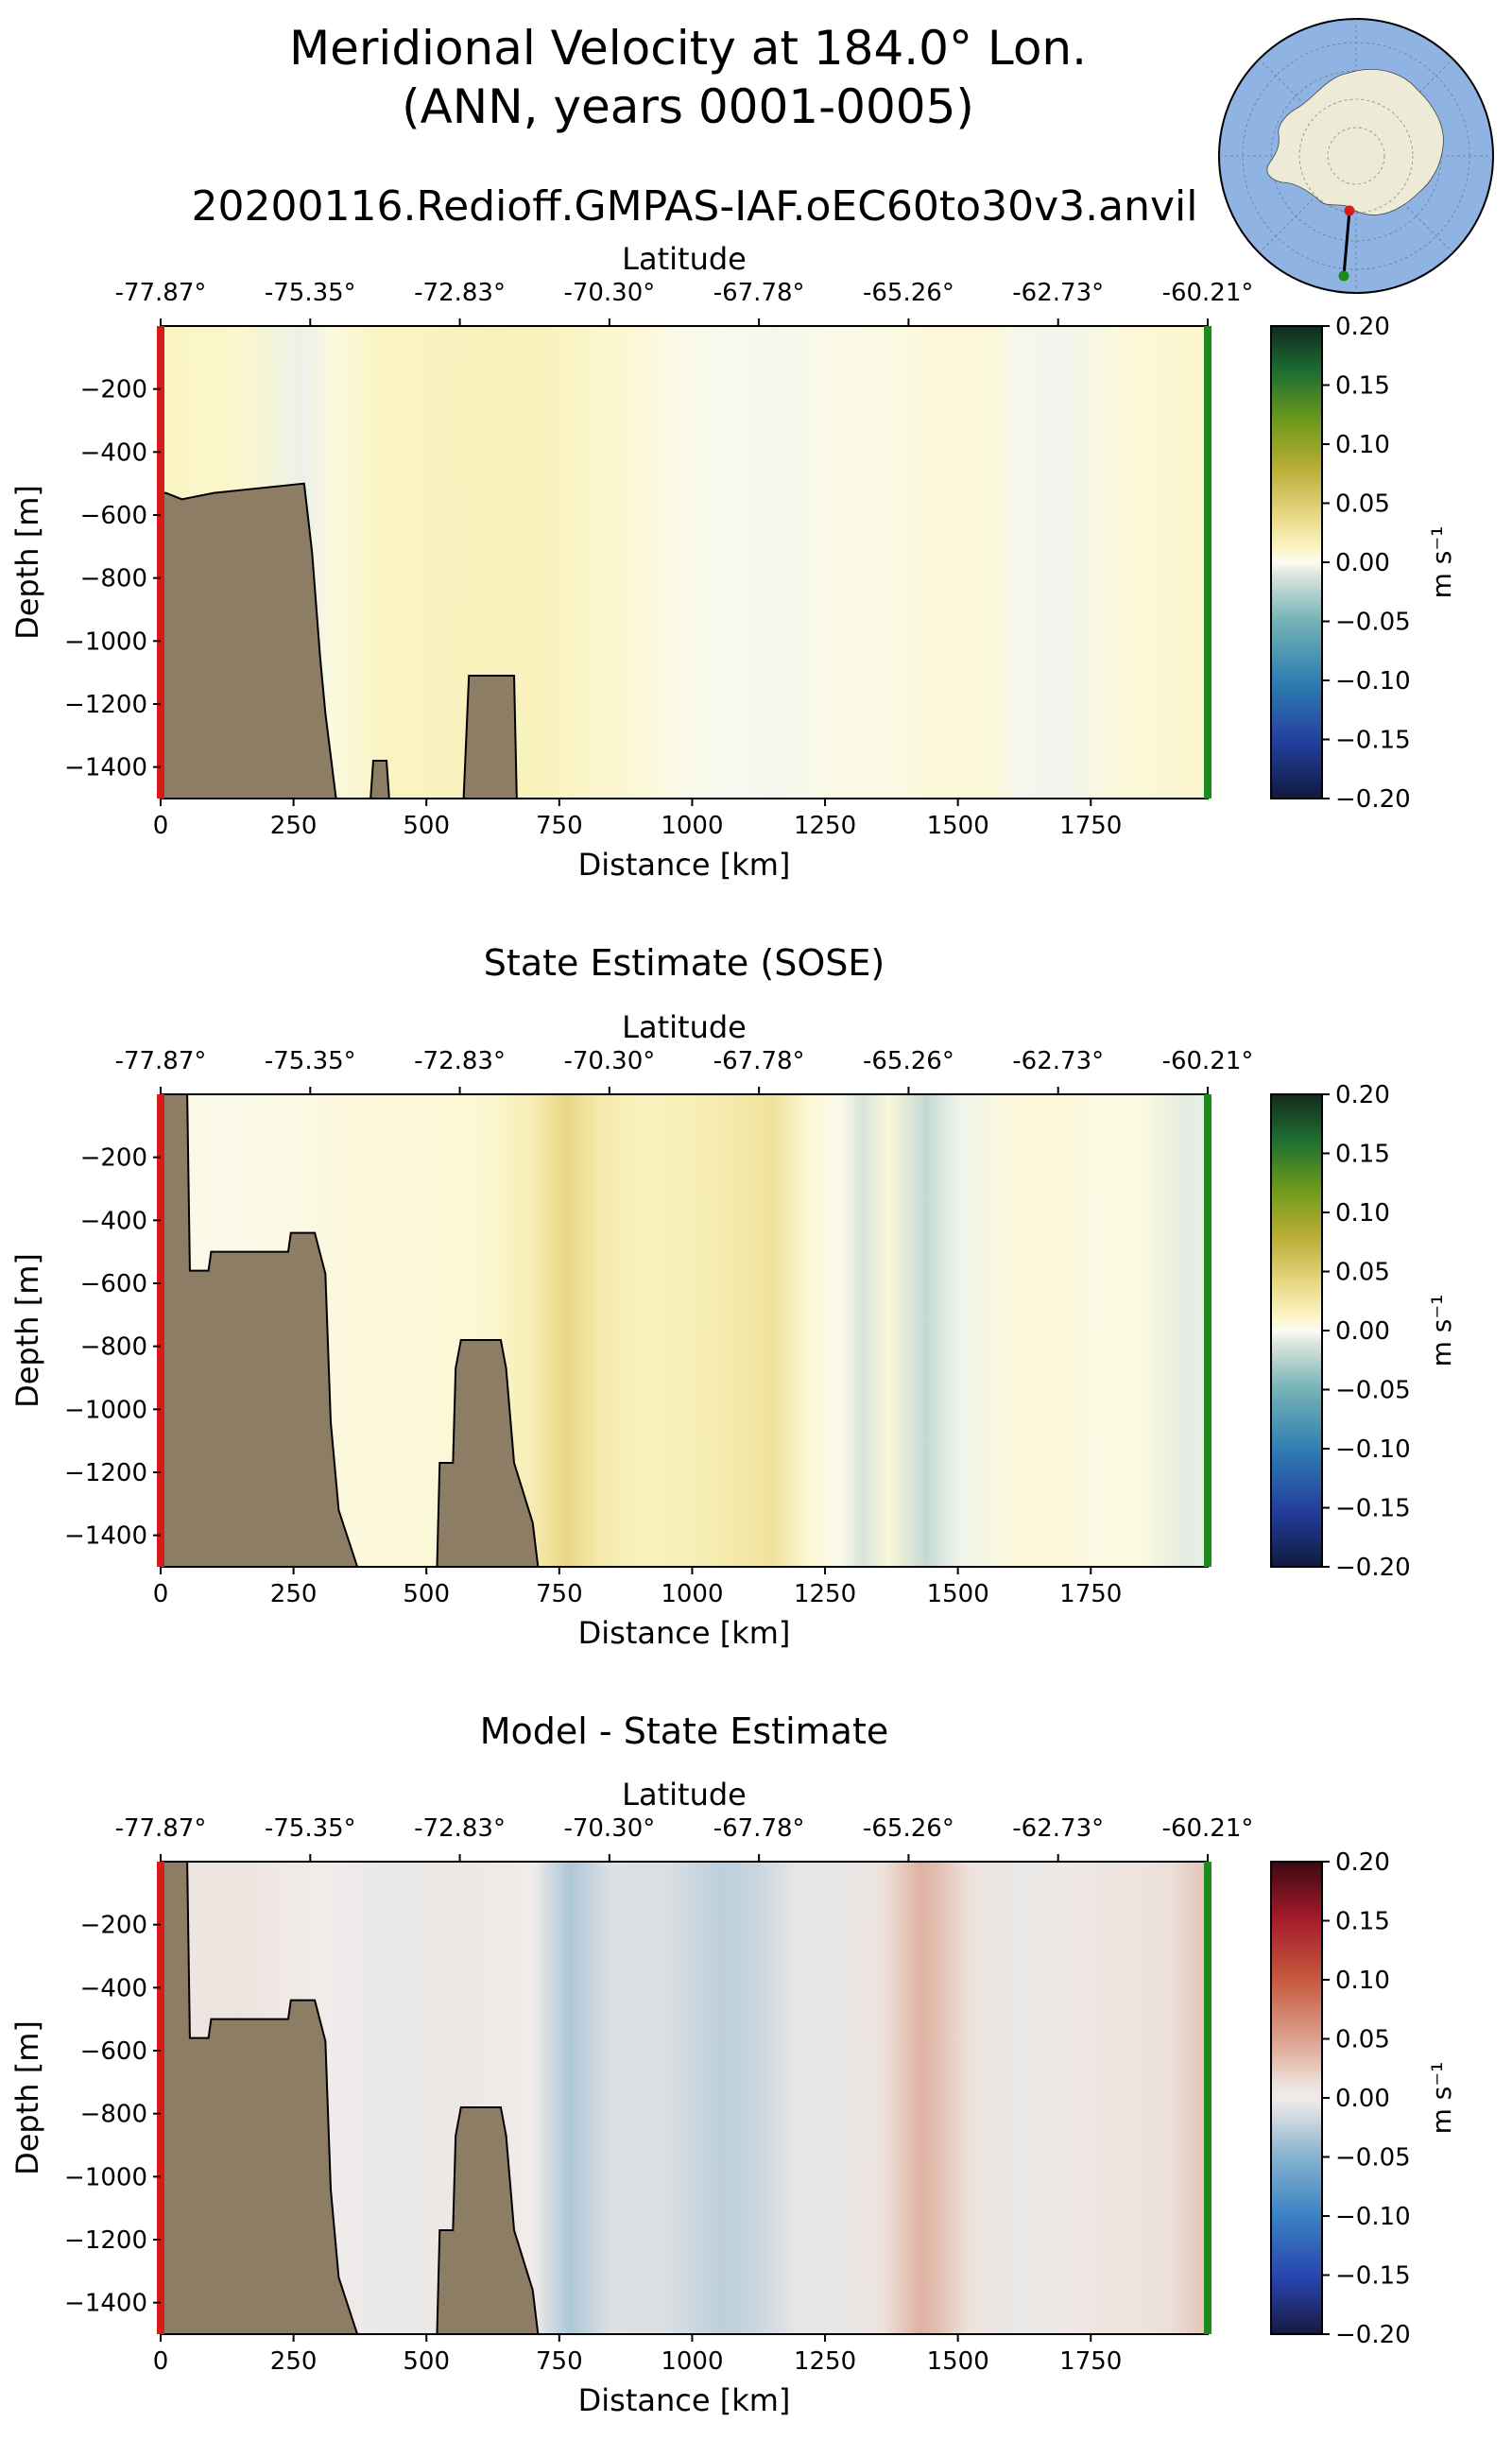 The width and height of the screenshot is (1512, 2457). Describe the element at coordinates (1346, 243) in the screenshot. I see `transect-line` at that location.